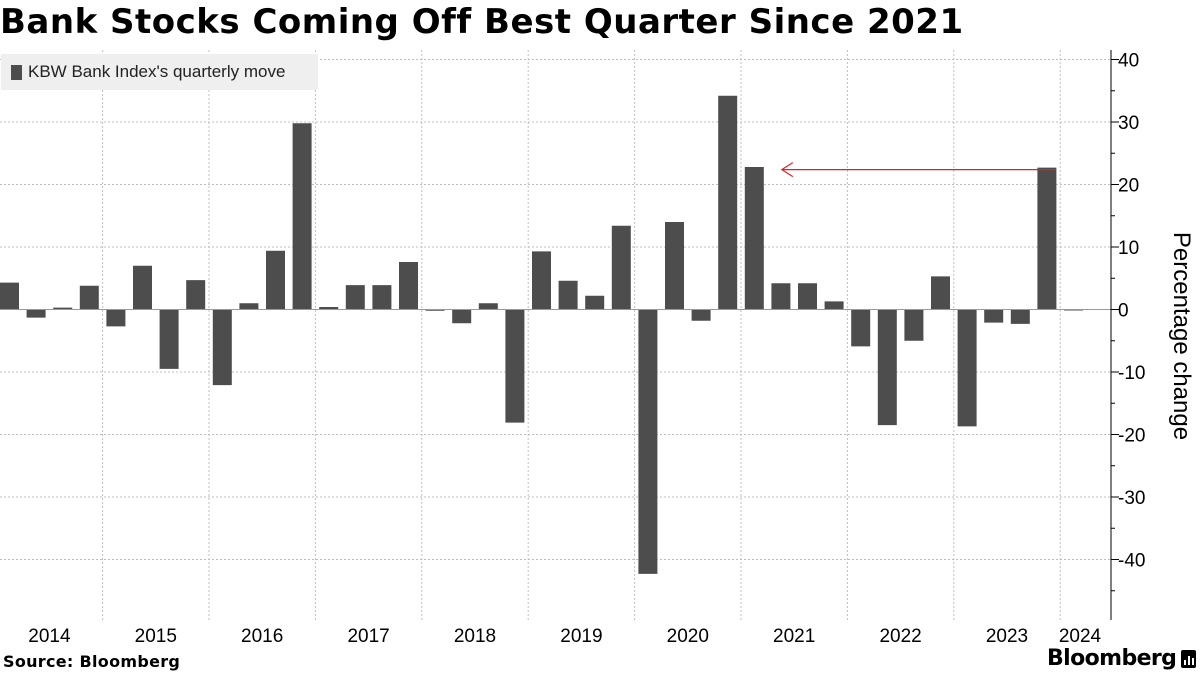 This screenshot has width=1200, height=675. I want to click on y-tick-label: -30, so click(1131, 498).